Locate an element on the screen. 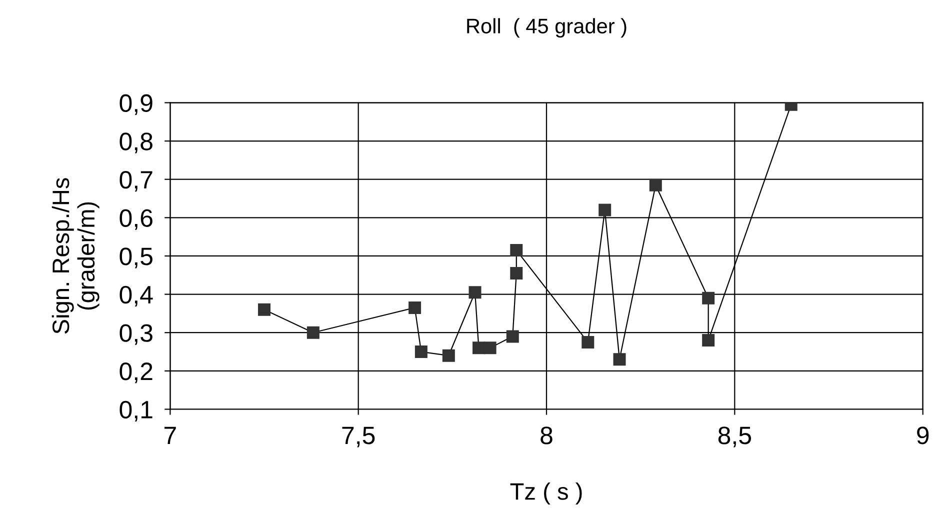  y-tick-label: 0,6 is located at coordinates (136, 219).